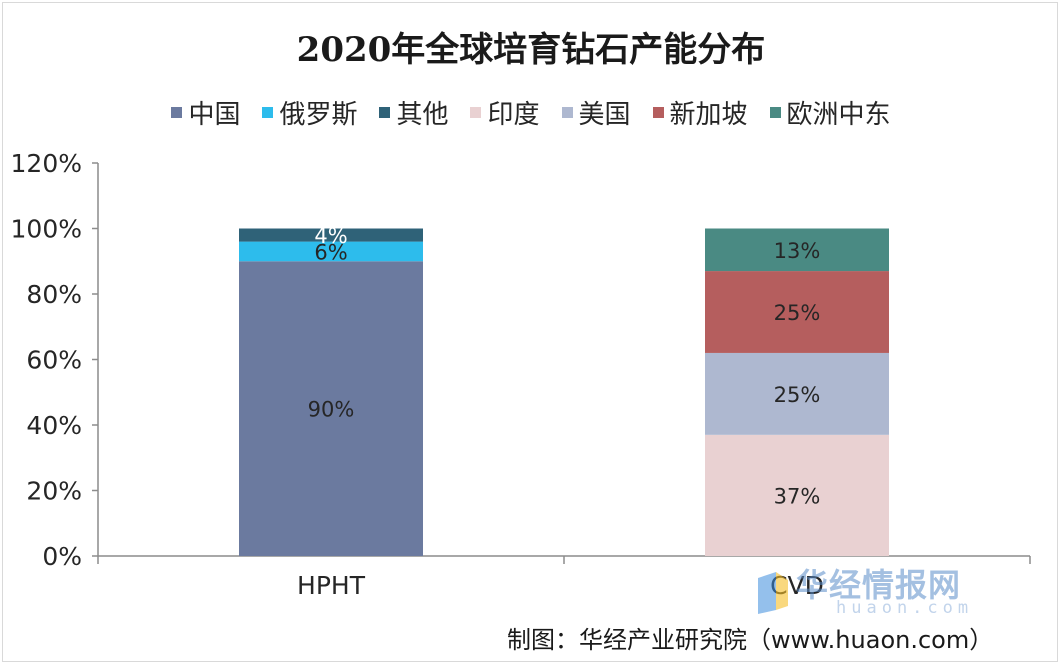  I want to click on legend-label: 新加坡, so click(708, 115).